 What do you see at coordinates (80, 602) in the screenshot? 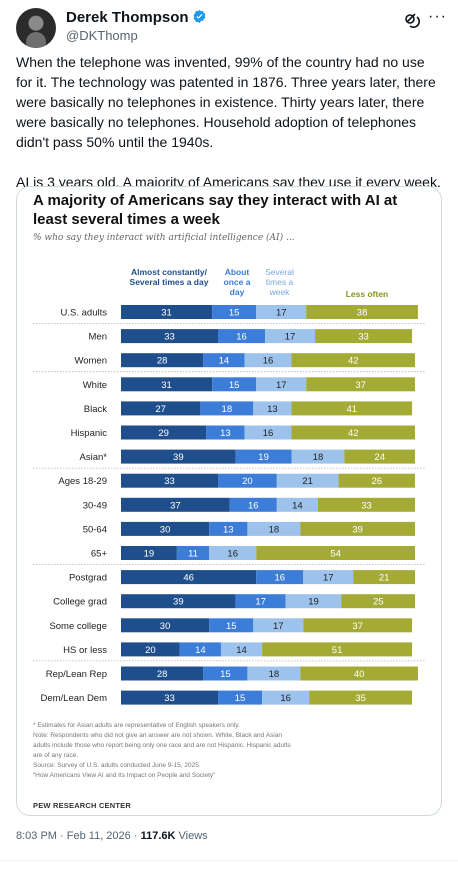
I see `category-label: College grad` at bounding box center [80, 602].